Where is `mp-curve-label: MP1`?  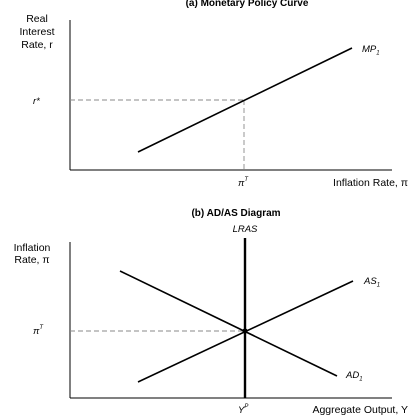 mp-curve-label: MP1 is located at coordinates (371, 50).